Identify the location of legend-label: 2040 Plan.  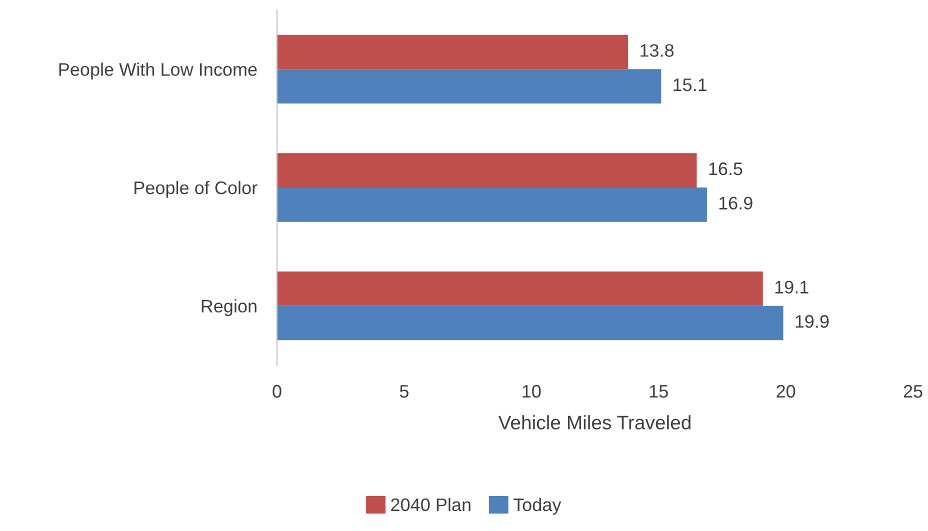
(430, 505).